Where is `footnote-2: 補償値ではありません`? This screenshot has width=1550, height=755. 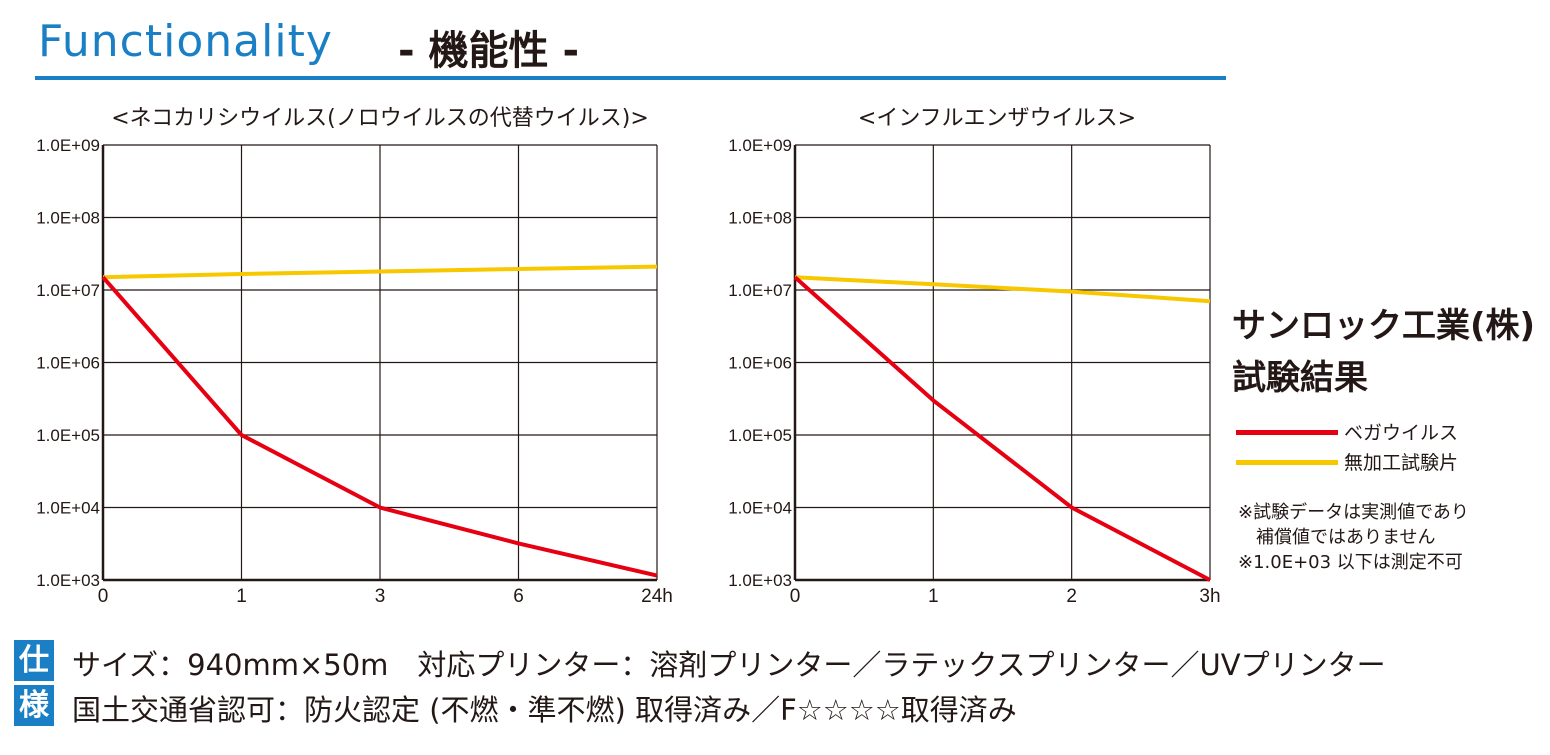
footnote-2: 補償値ではありません is located at coordinates (1337, 537).